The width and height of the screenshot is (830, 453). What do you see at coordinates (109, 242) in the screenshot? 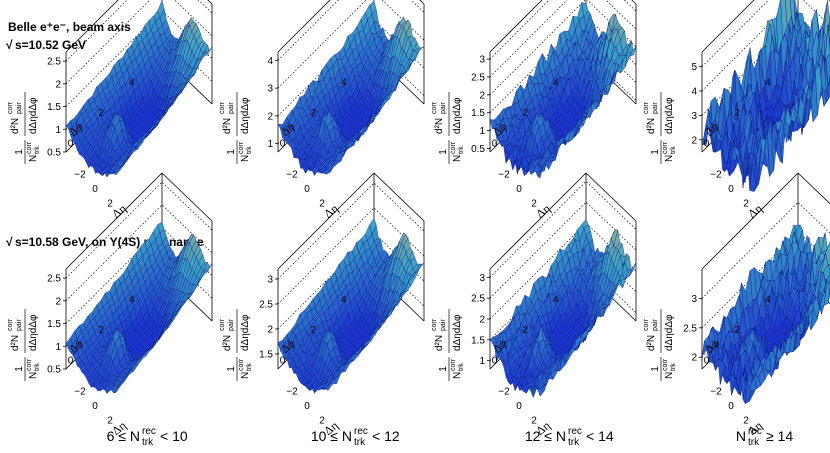
I see `energy-text-bottom: s=10.58 GeV, on Υ(4S) resonance` at bounding box center [109, 242].